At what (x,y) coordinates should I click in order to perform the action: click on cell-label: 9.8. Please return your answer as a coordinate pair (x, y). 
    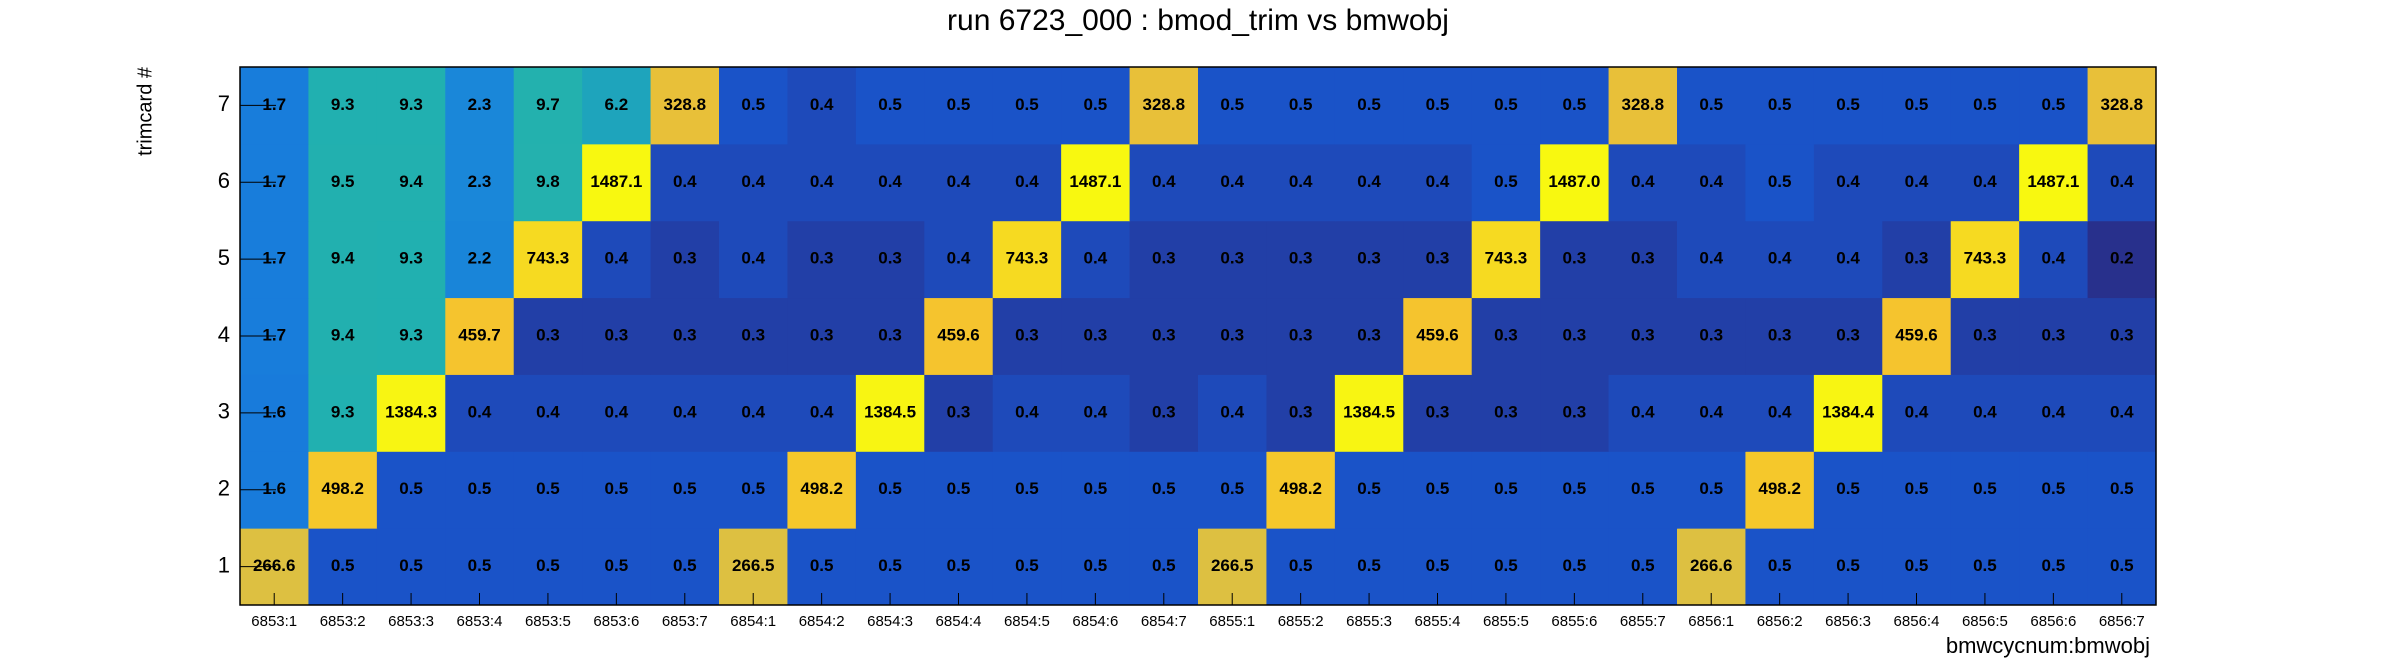
    Looking at the image, I should click on (548, 181).